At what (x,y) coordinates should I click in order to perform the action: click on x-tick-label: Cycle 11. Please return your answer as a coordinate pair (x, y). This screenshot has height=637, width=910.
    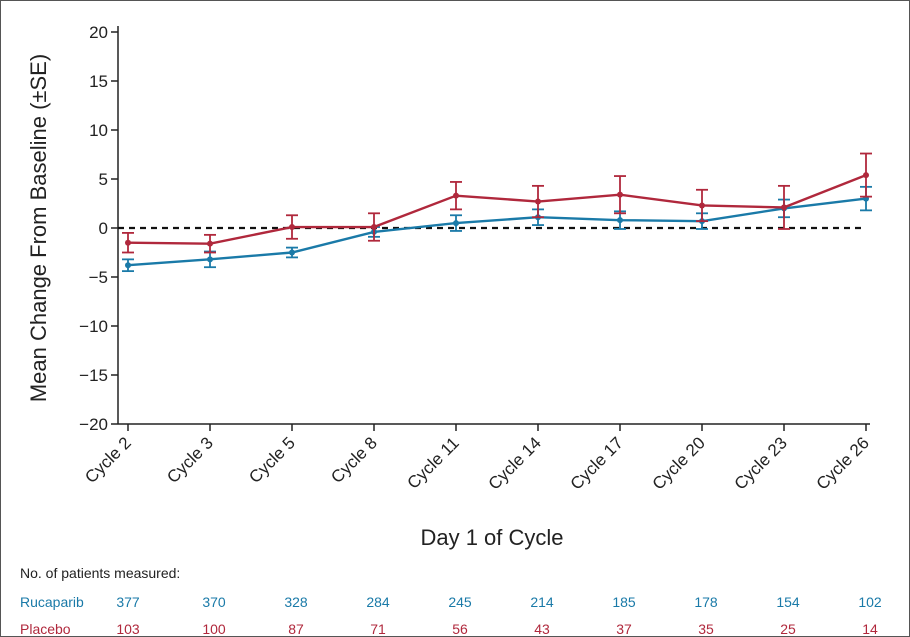
    Looking at the image, I should click on (433, 462).